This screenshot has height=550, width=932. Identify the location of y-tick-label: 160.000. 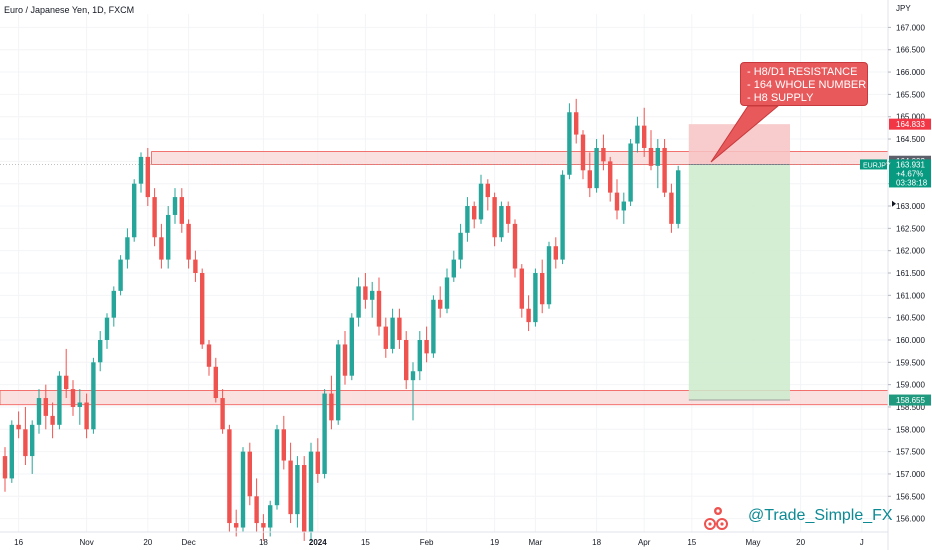
(910, 340).